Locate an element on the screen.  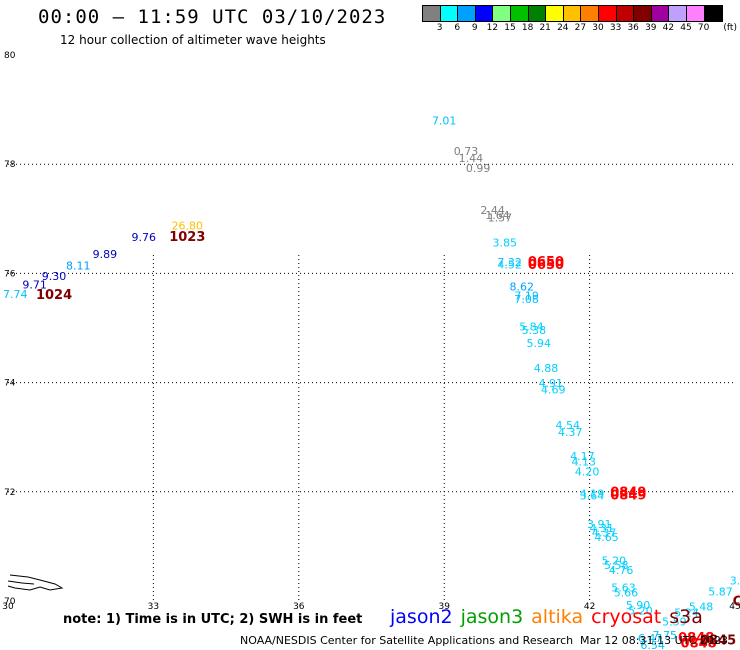
generated-timestamp: Mar 12 08:31:13 UTC 2023 is located at coordinates (654, 640).